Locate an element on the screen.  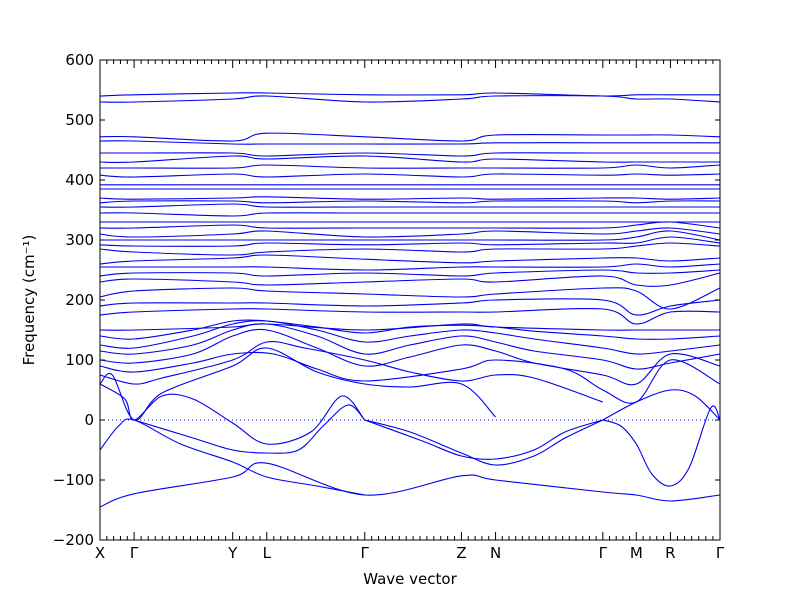
y-tick-label: 0 is located at coordinates (89, 420).